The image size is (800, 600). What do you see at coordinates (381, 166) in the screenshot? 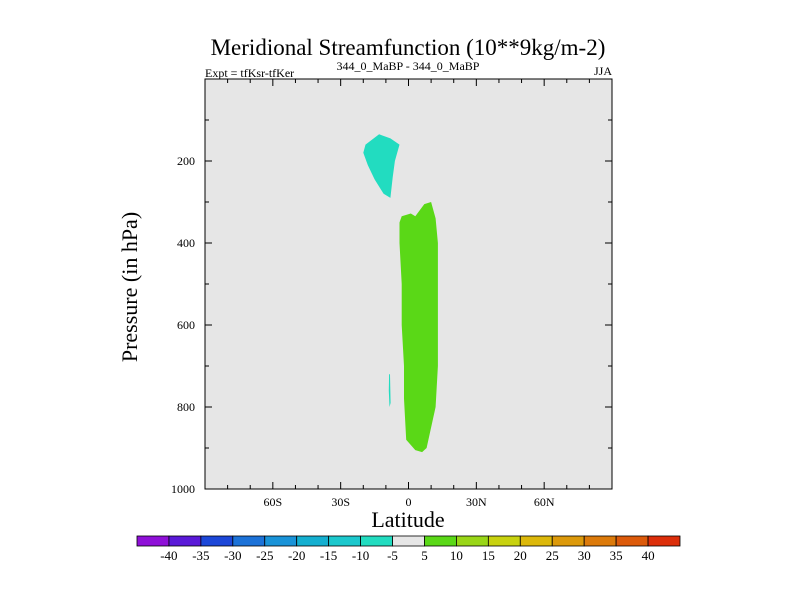
I see `contour-region-negative-cell-upper` at bounding box center [381, 166].